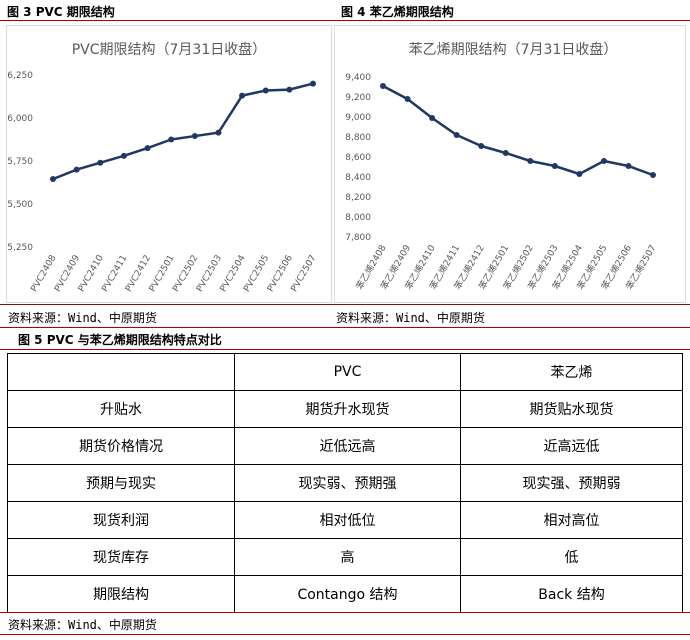 The height and width of the screenshot is (640, 690). Describe the element at coordinates (347, 557) in the screenshot. I see `table-cell: 高` at that location.